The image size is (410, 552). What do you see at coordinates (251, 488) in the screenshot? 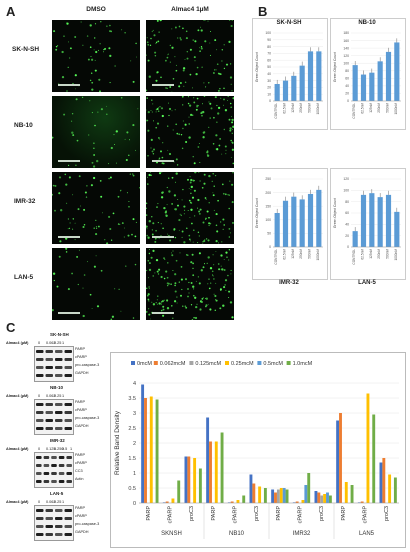
I see `bar-NB10-proC3-0mcM` at bounding box center [251, 488].